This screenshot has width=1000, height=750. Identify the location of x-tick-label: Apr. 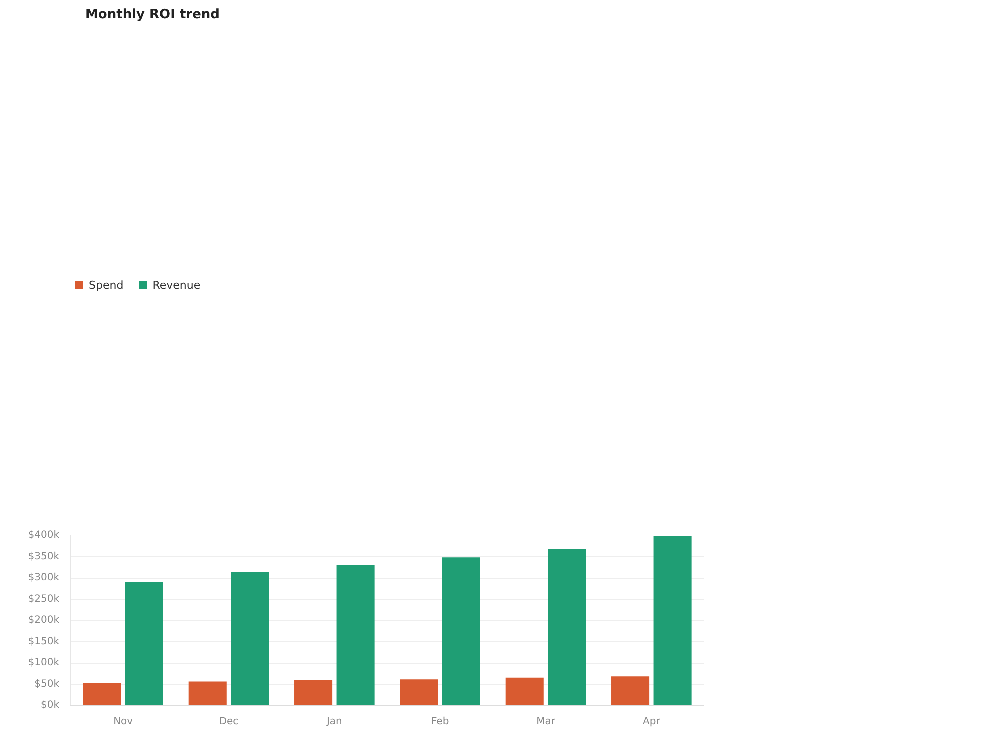
(652, 722).